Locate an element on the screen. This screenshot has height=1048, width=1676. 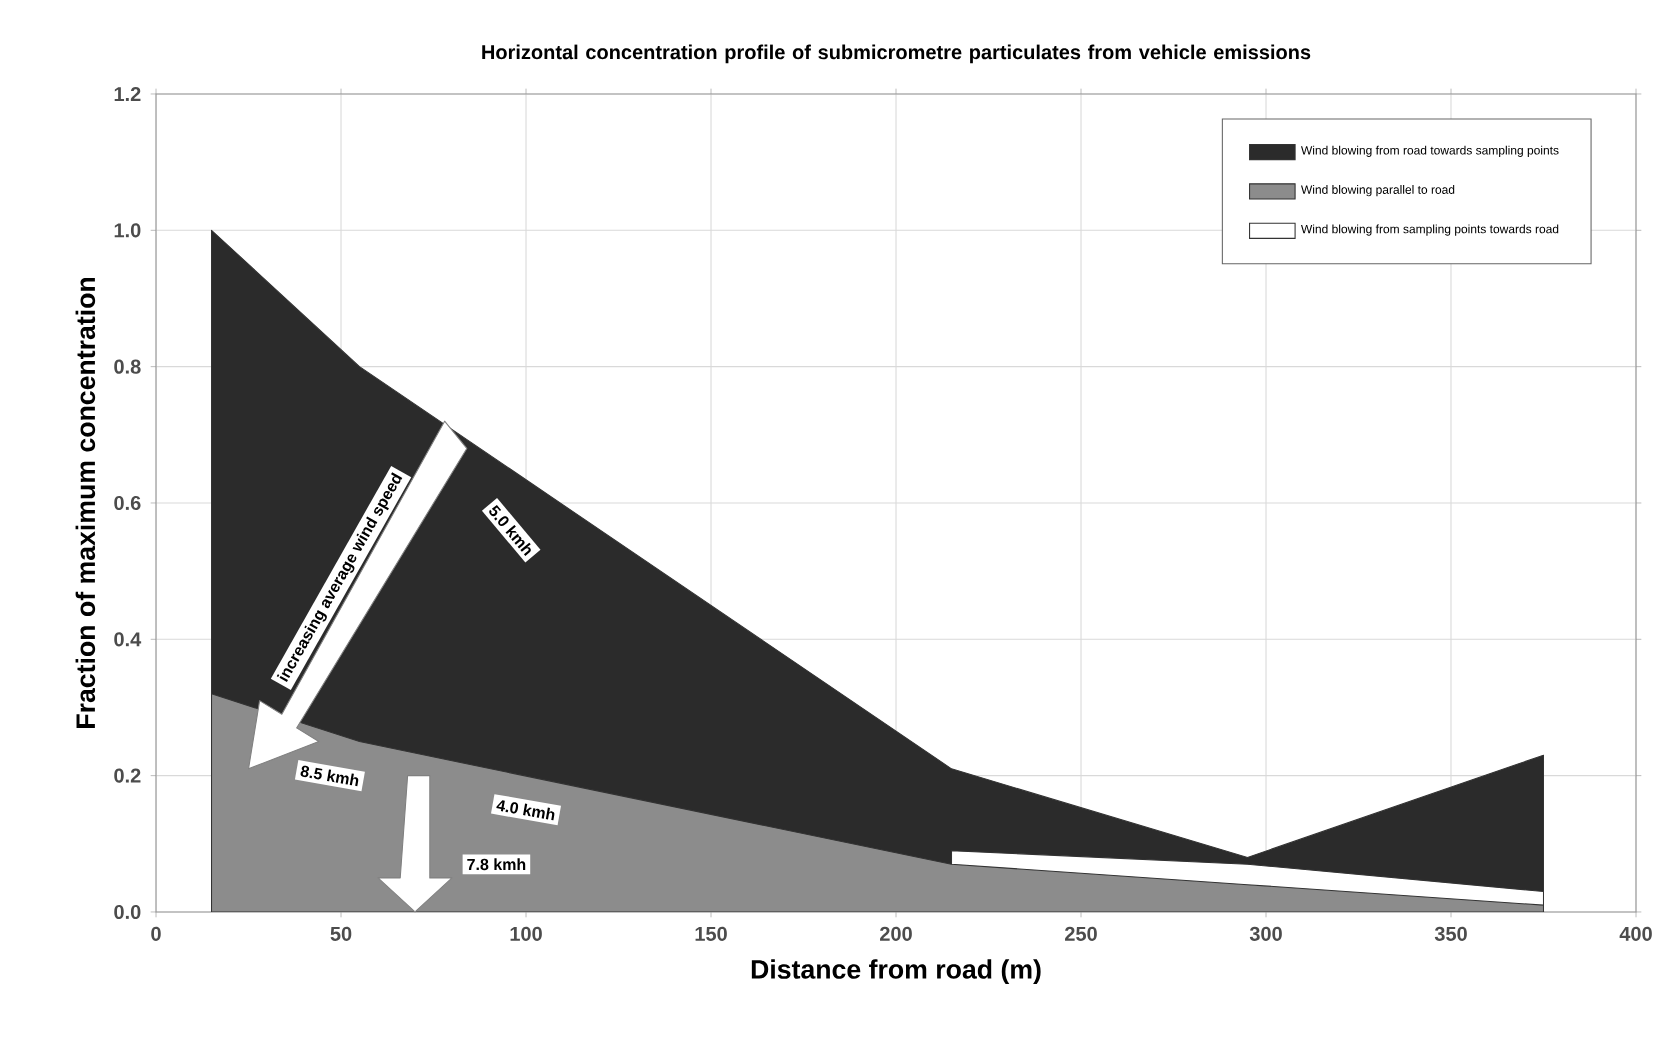
annotation: 8.5 kmh is located at coordinates (329, 776).